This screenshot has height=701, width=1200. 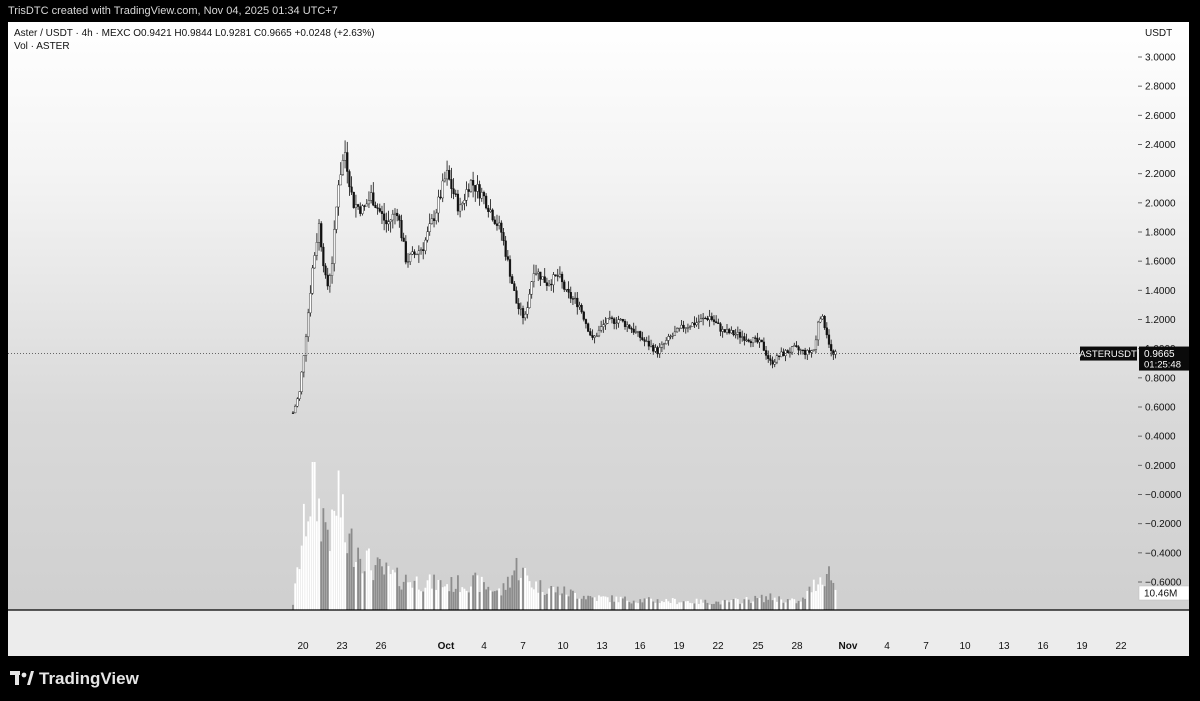 What do you see at coordinates (797, 646) in the screenshot?
I see `x-tick-label: 28` at bounding box center [797, 646].